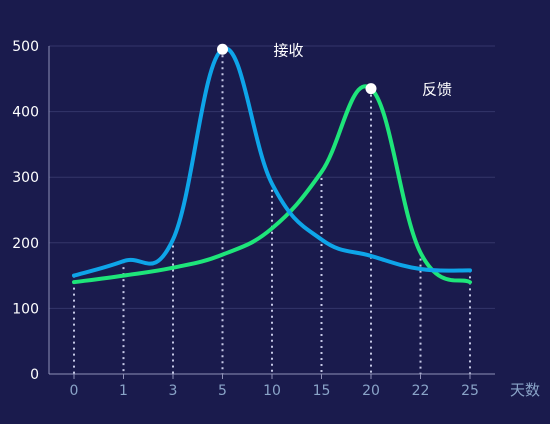  I want to click on y-tick-label: 100, so click(25, 309).